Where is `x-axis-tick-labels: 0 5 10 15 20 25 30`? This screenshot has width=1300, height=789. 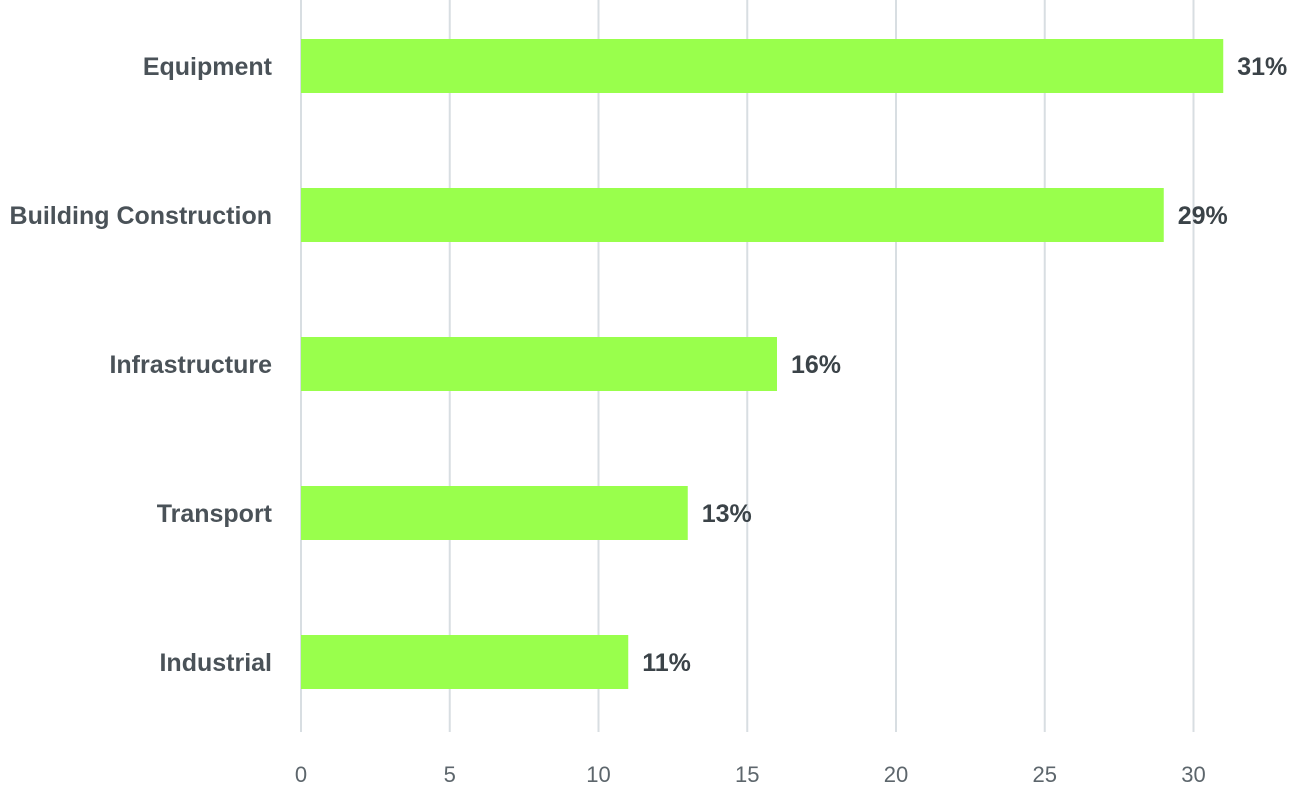
x-axis-tick-labels: 0 5 10 15 20 25 30 is located at coordinates (750, 774).